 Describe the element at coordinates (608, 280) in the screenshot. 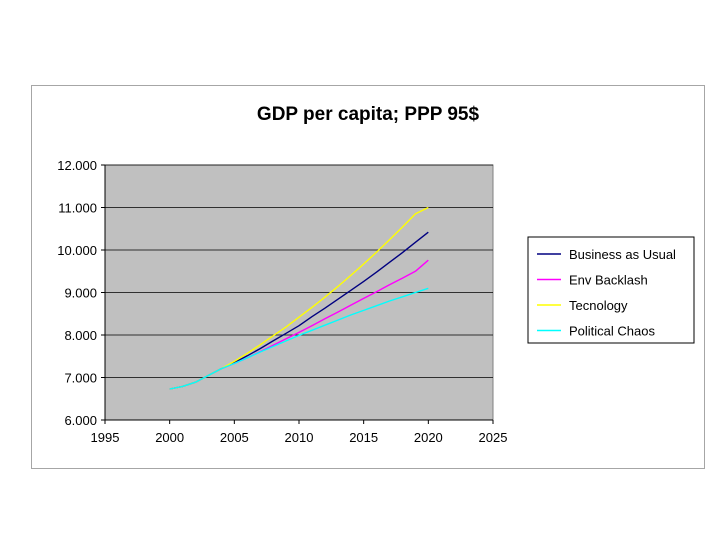

I see `legend-label: Env Backlash` at that location.